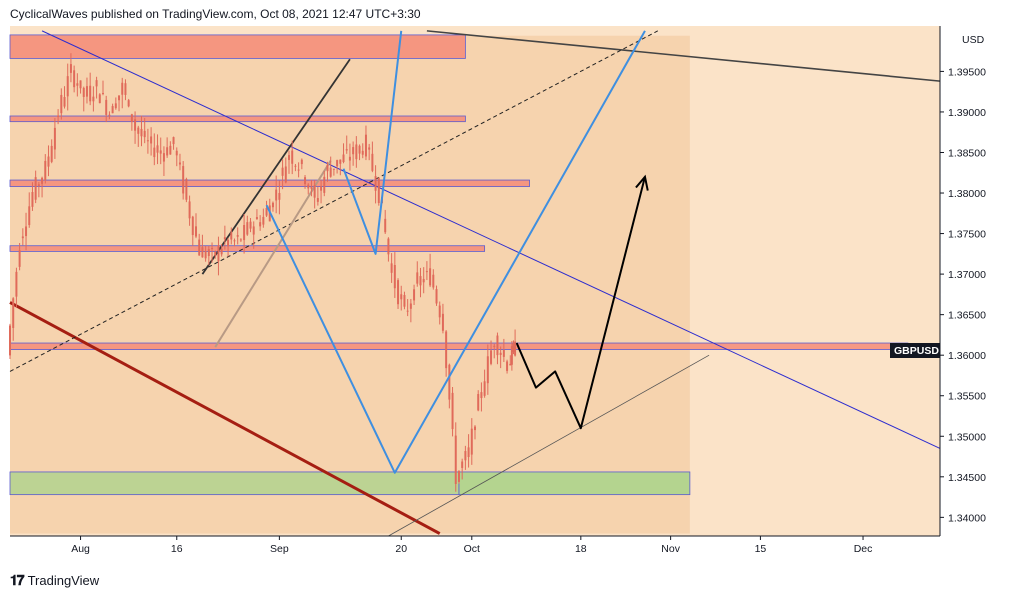 Image resolution: width=1009 pixels, height=598 pixels. Describe the element at coordinates (967, 235) in the screenshot. I see `y-tick-label: 1.37500` at that location.